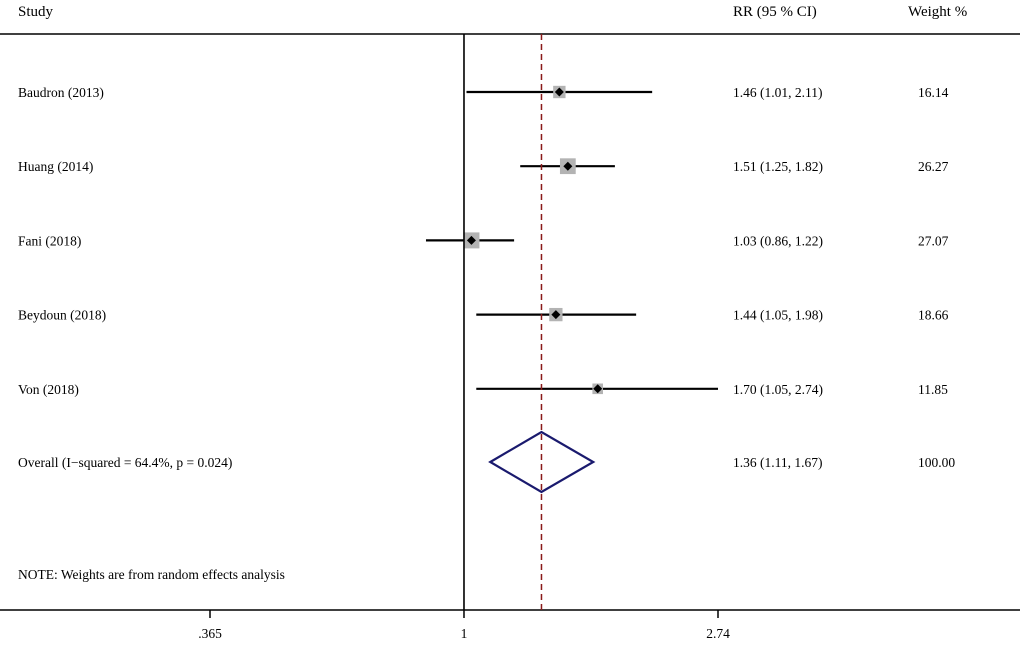  I want to click on study-label: Huang (2014), so click(55, 166).